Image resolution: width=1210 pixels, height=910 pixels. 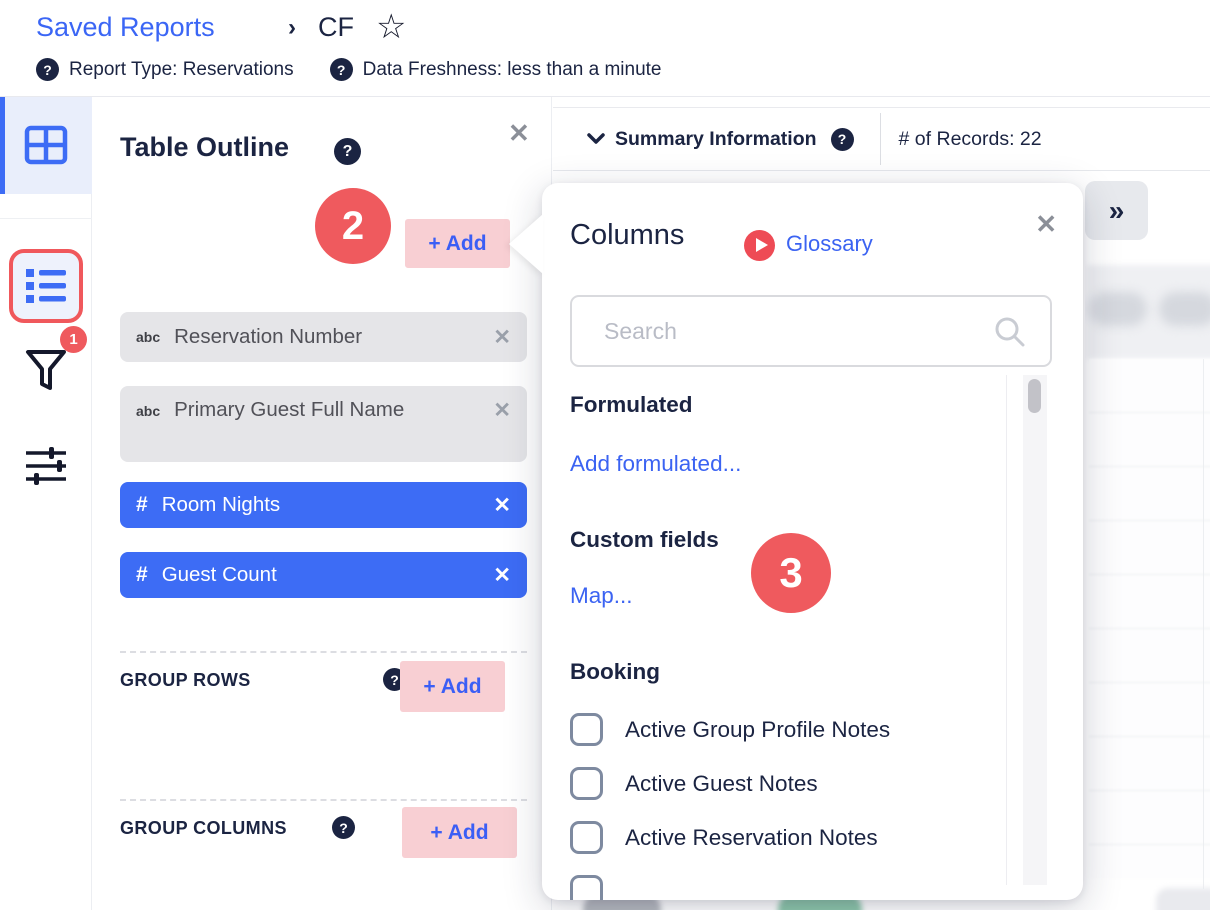 I want to click on glossary-link: Glossary, so click(x=829, y=243).